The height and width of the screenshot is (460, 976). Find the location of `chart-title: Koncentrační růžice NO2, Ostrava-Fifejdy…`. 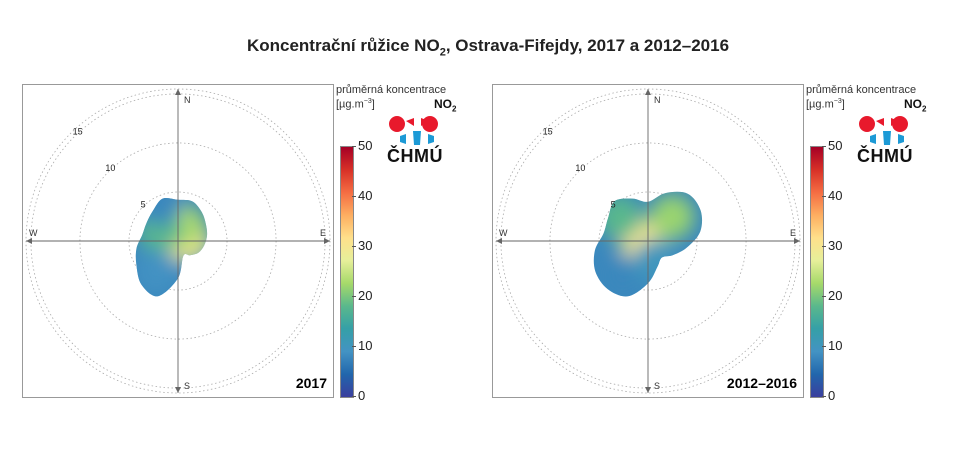

chart-title: Koncentrační růžice NO2, Ostrava-Fifejdy… is located at coordinates (488, 47).